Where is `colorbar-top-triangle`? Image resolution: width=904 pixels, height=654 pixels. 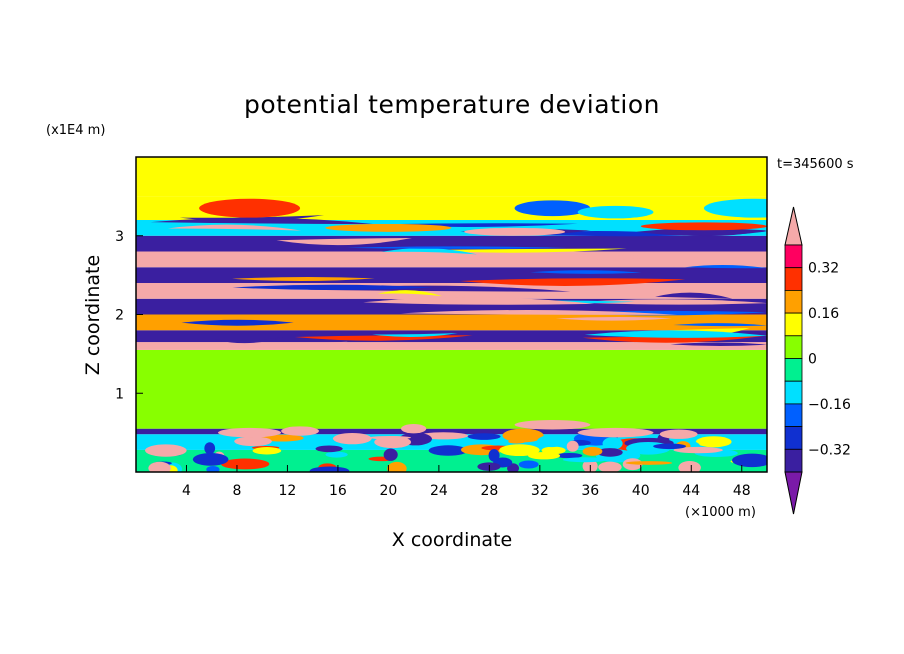
colorbar-top-triangle is located at coordinates (793, 226).